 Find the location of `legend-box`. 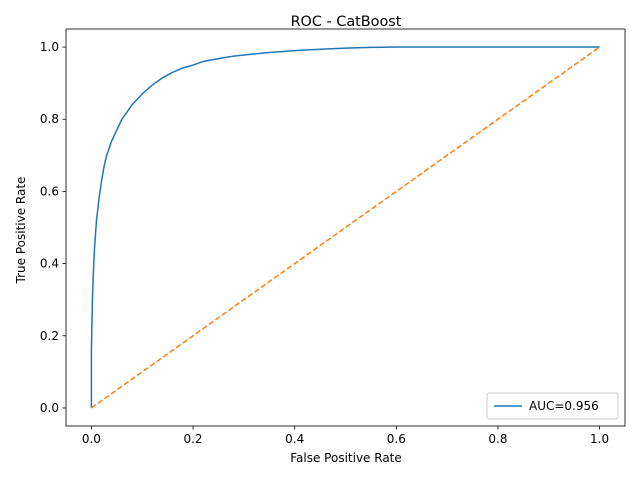

legend-box is located at coordinates (552, 406).